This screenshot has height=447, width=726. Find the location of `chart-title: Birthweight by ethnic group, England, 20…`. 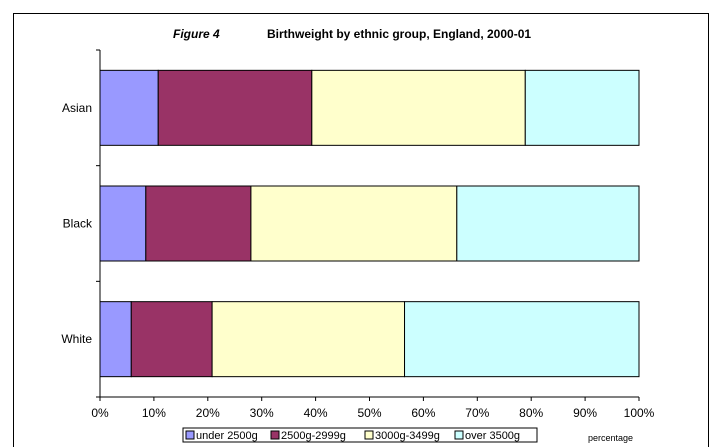

chart-title: Birthweight by ethnic group, England, 20… is located at coordinates (399, 34).